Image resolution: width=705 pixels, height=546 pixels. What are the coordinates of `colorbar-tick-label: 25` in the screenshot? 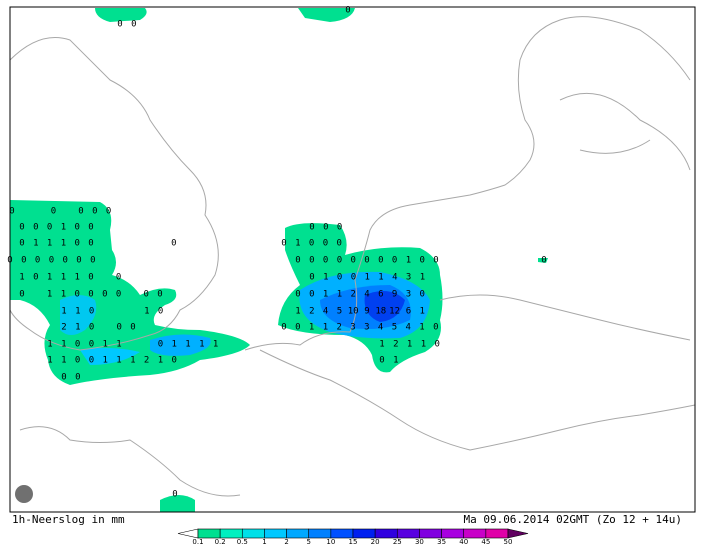 It's located at (397, 542).